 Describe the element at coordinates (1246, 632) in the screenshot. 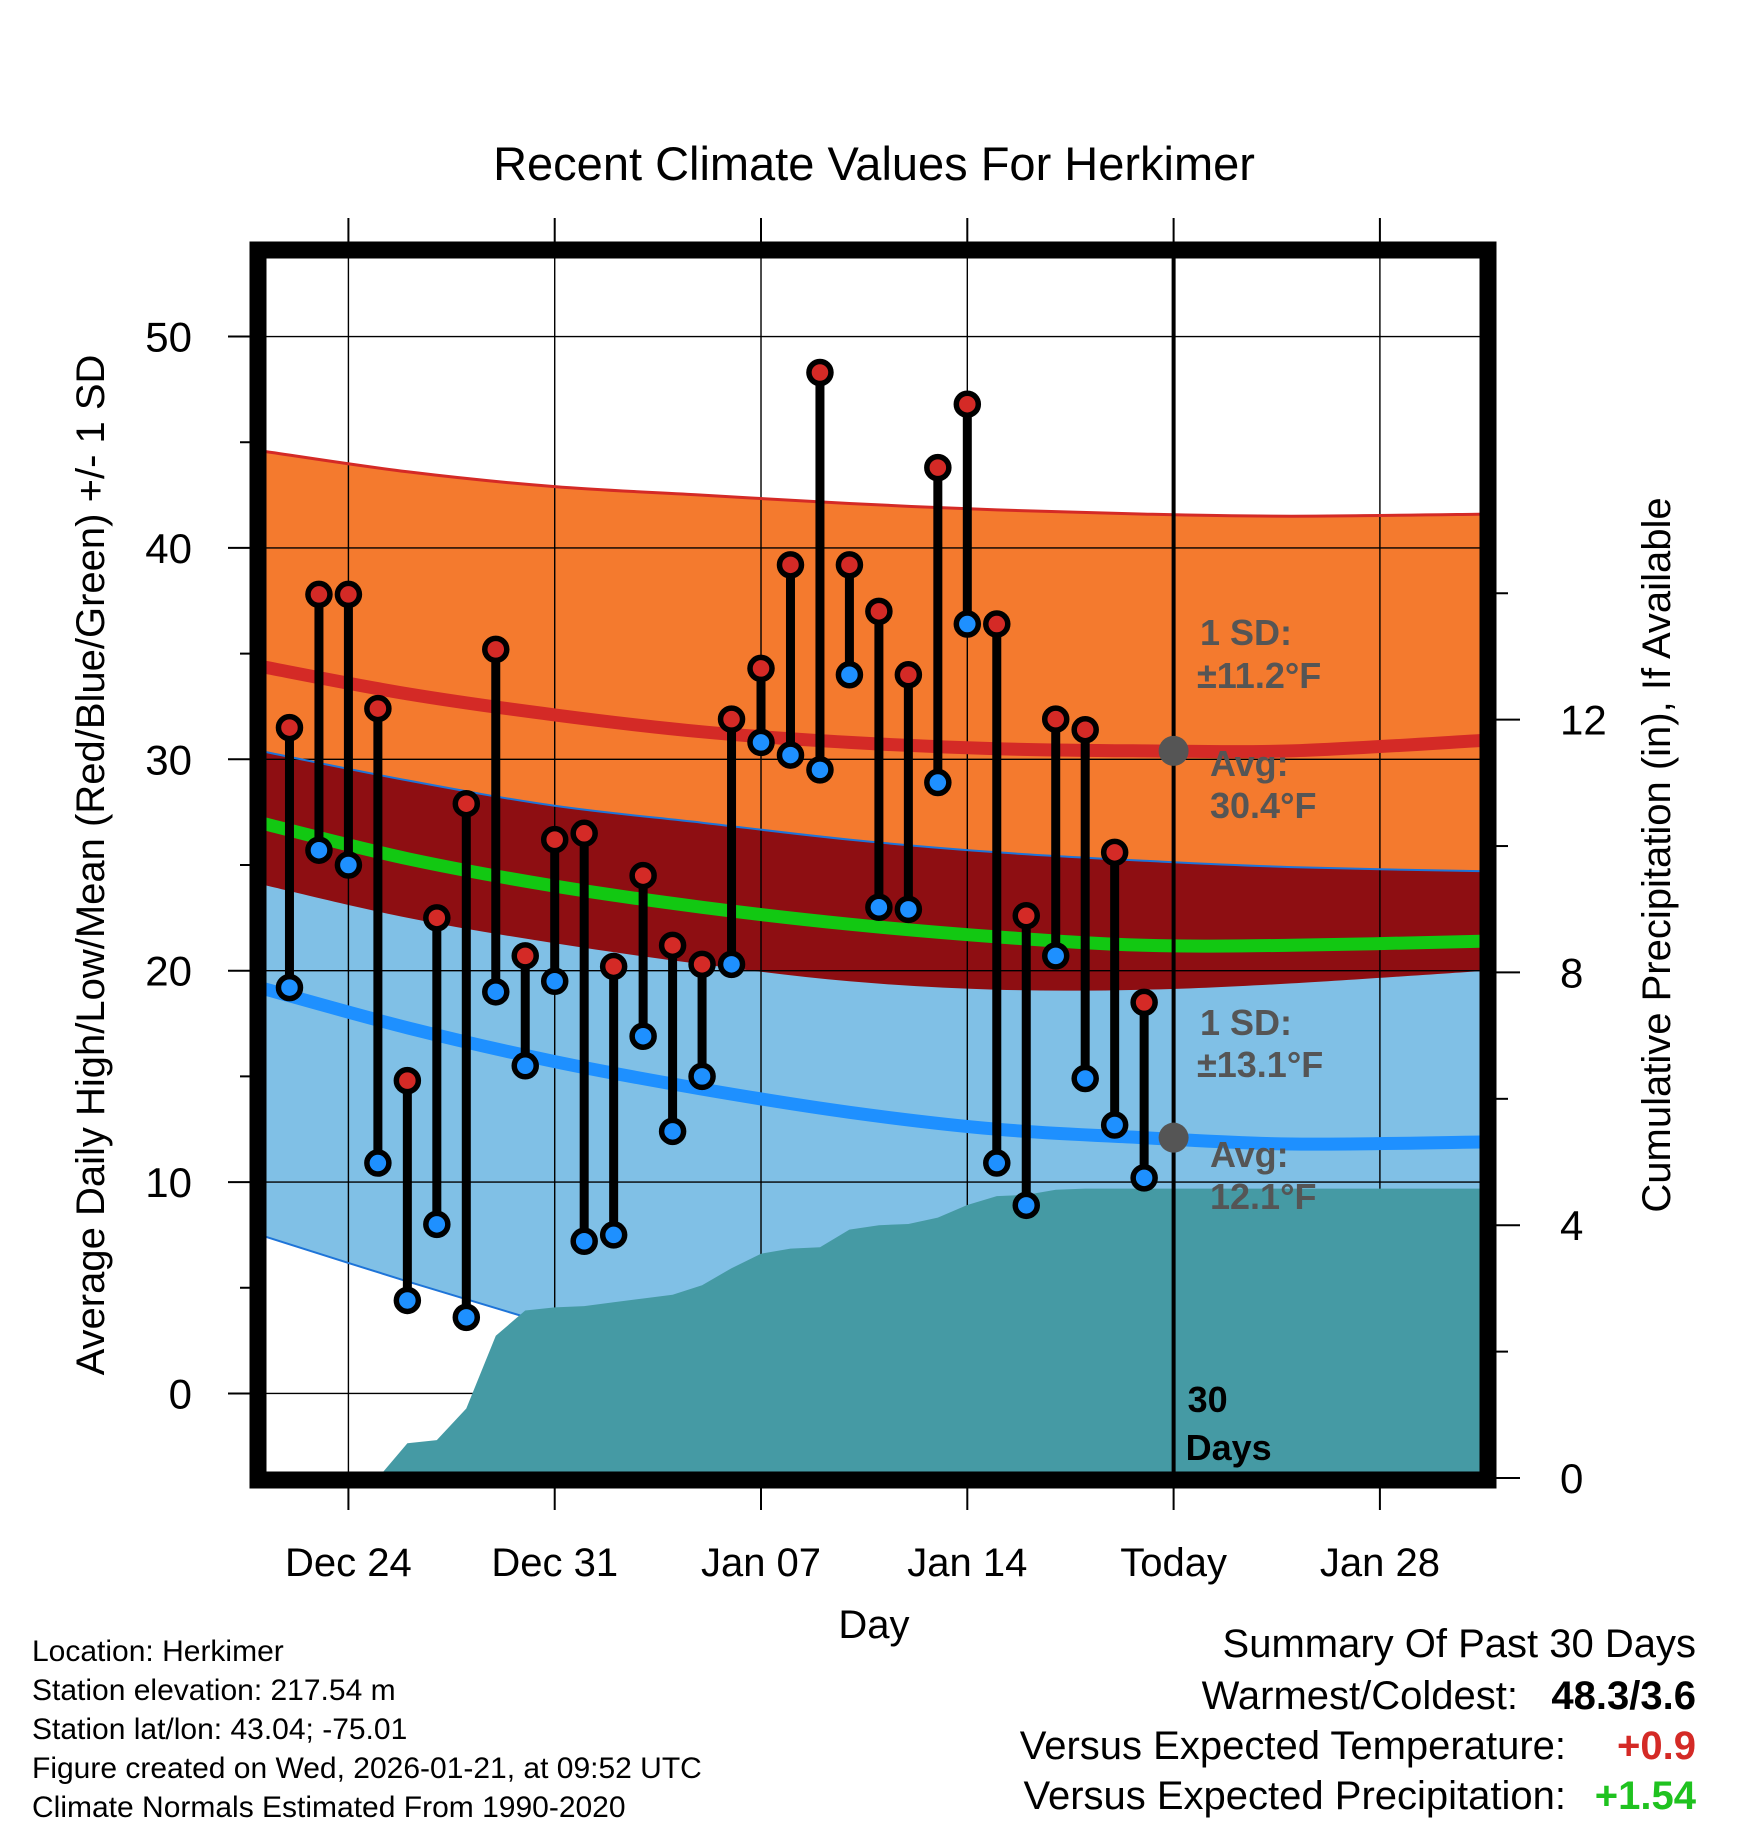

I see `high-sd-label: 1 SD:` at that location.